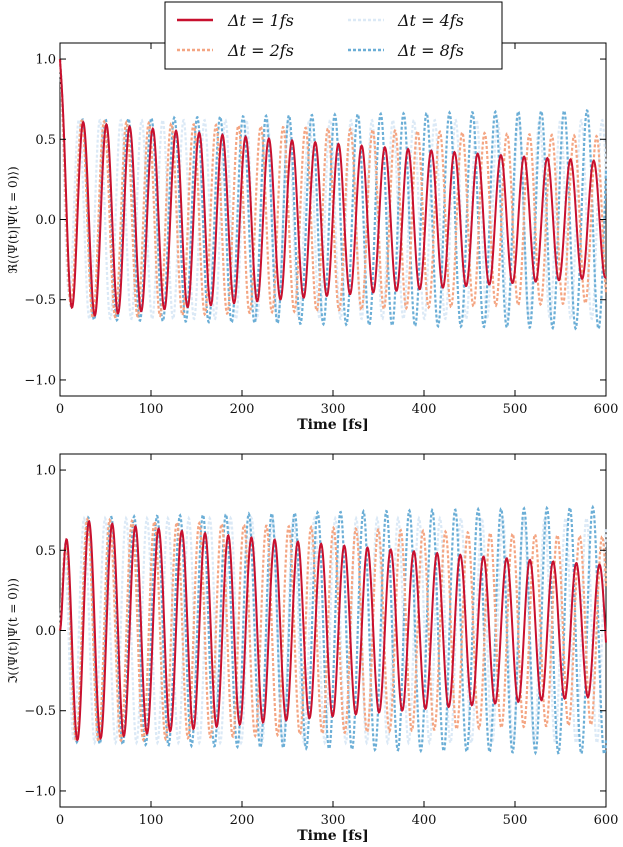 This screenshot has width=623, height=847. Describe the element at coordinates (333, 820) in the screenshot. I see `imag-xtick-label: 300` at that location.